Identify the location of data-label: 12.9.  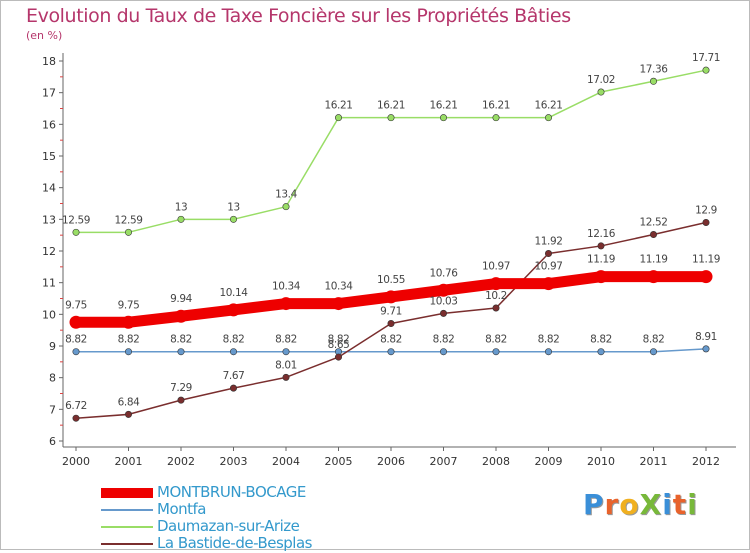
(706, 211).